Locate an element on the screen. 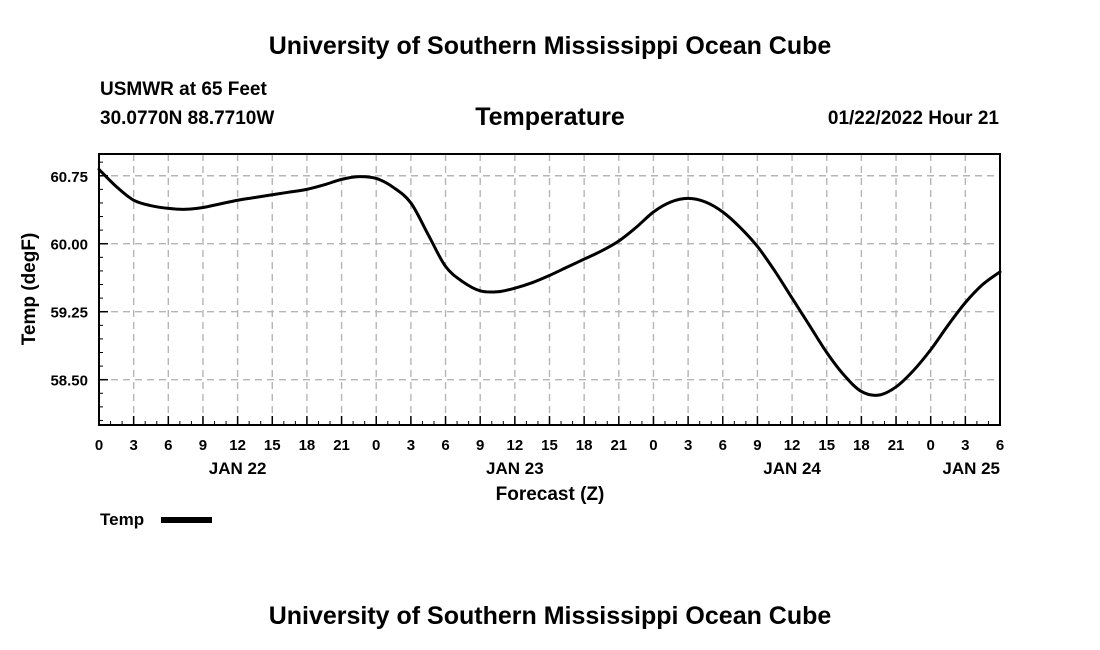 The image size is (1100, 650). date-label: JAN 22 is located at coordinates (238, 468).